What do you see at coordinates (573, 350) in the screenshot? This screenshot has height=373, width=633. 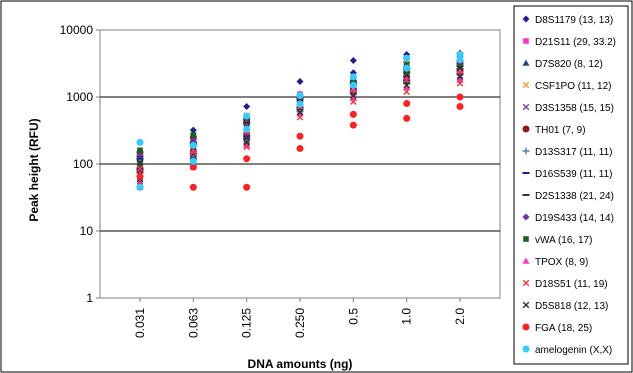 I see `legend-label: amelogenin (X,X)` at bounding box center [573, 350].